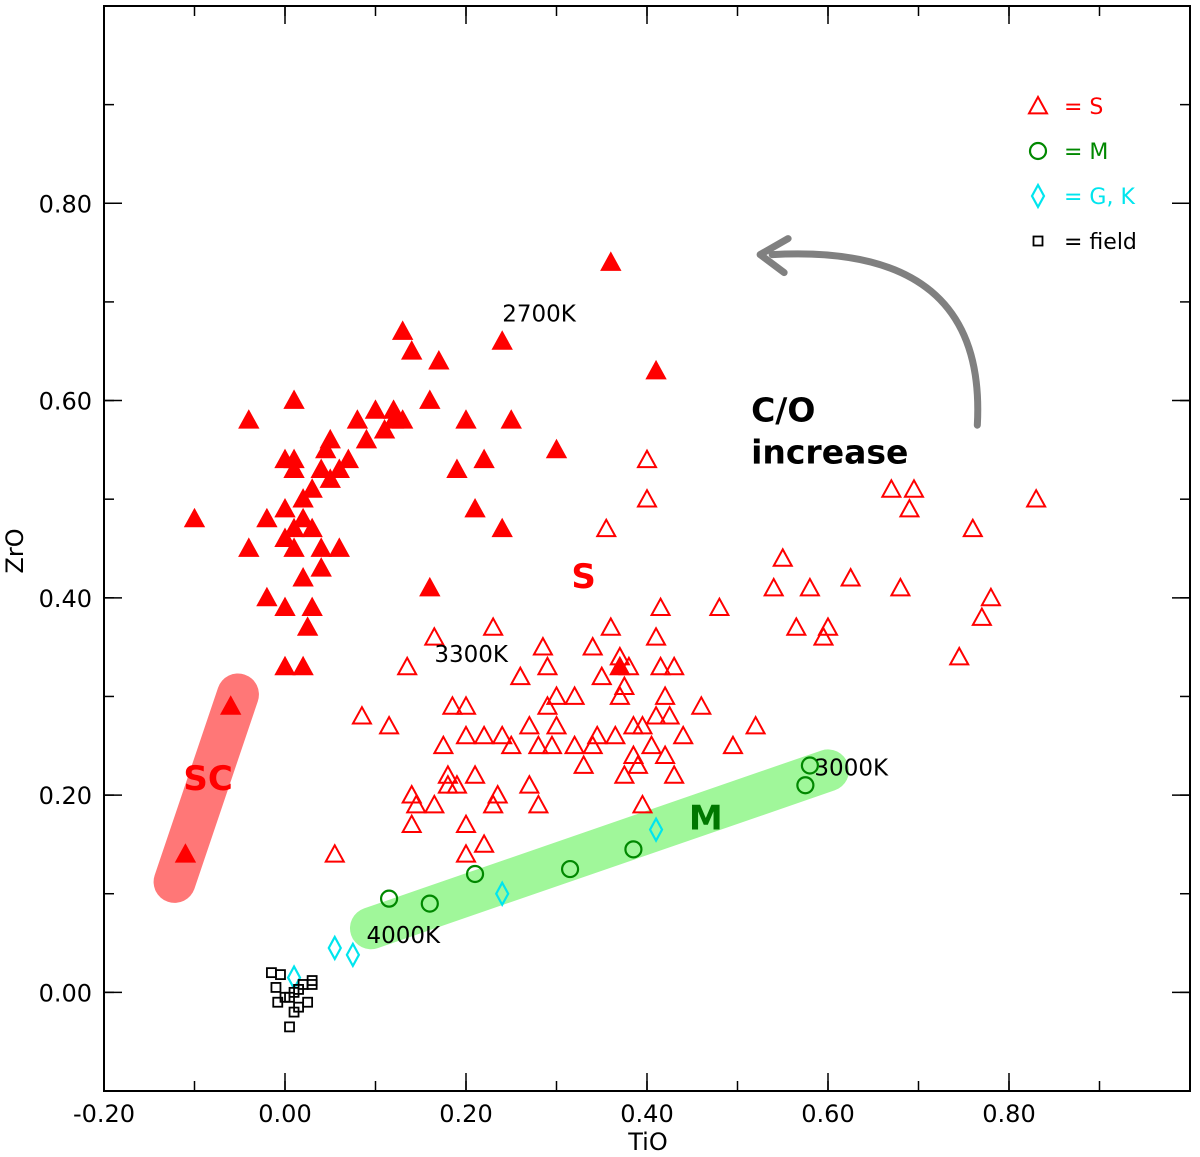 The image size is (1200, 1157). I want to click on point-g-k, so click(335, 948).